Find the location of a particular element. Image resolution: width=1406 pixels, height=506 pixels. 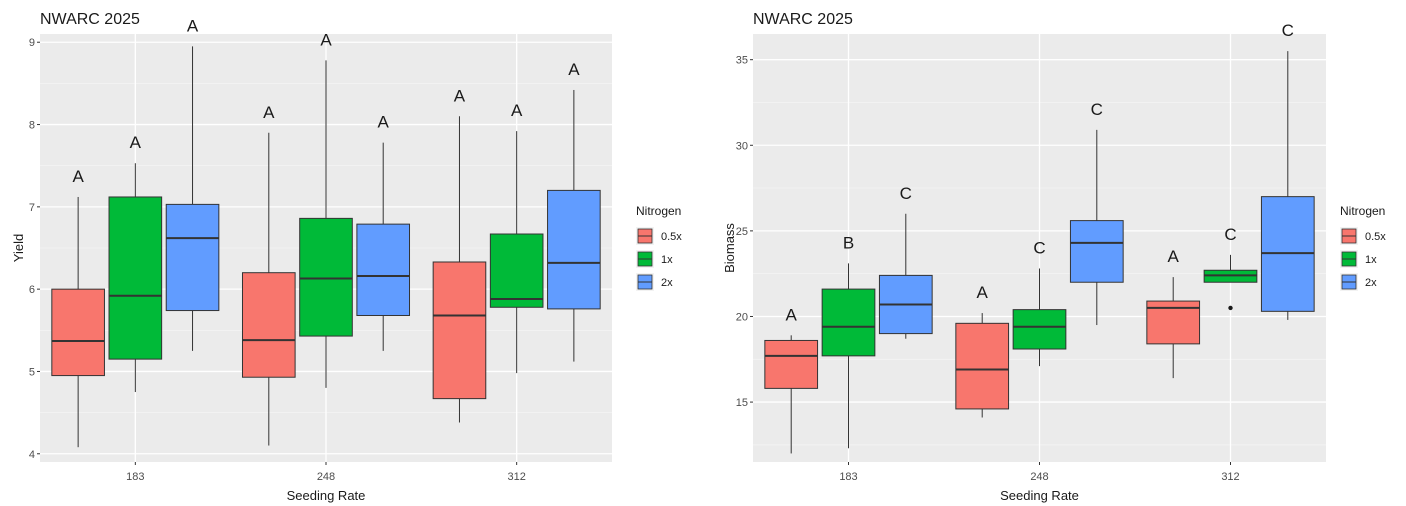

y-tick-label: 9 is located at coordinates (32, 43).